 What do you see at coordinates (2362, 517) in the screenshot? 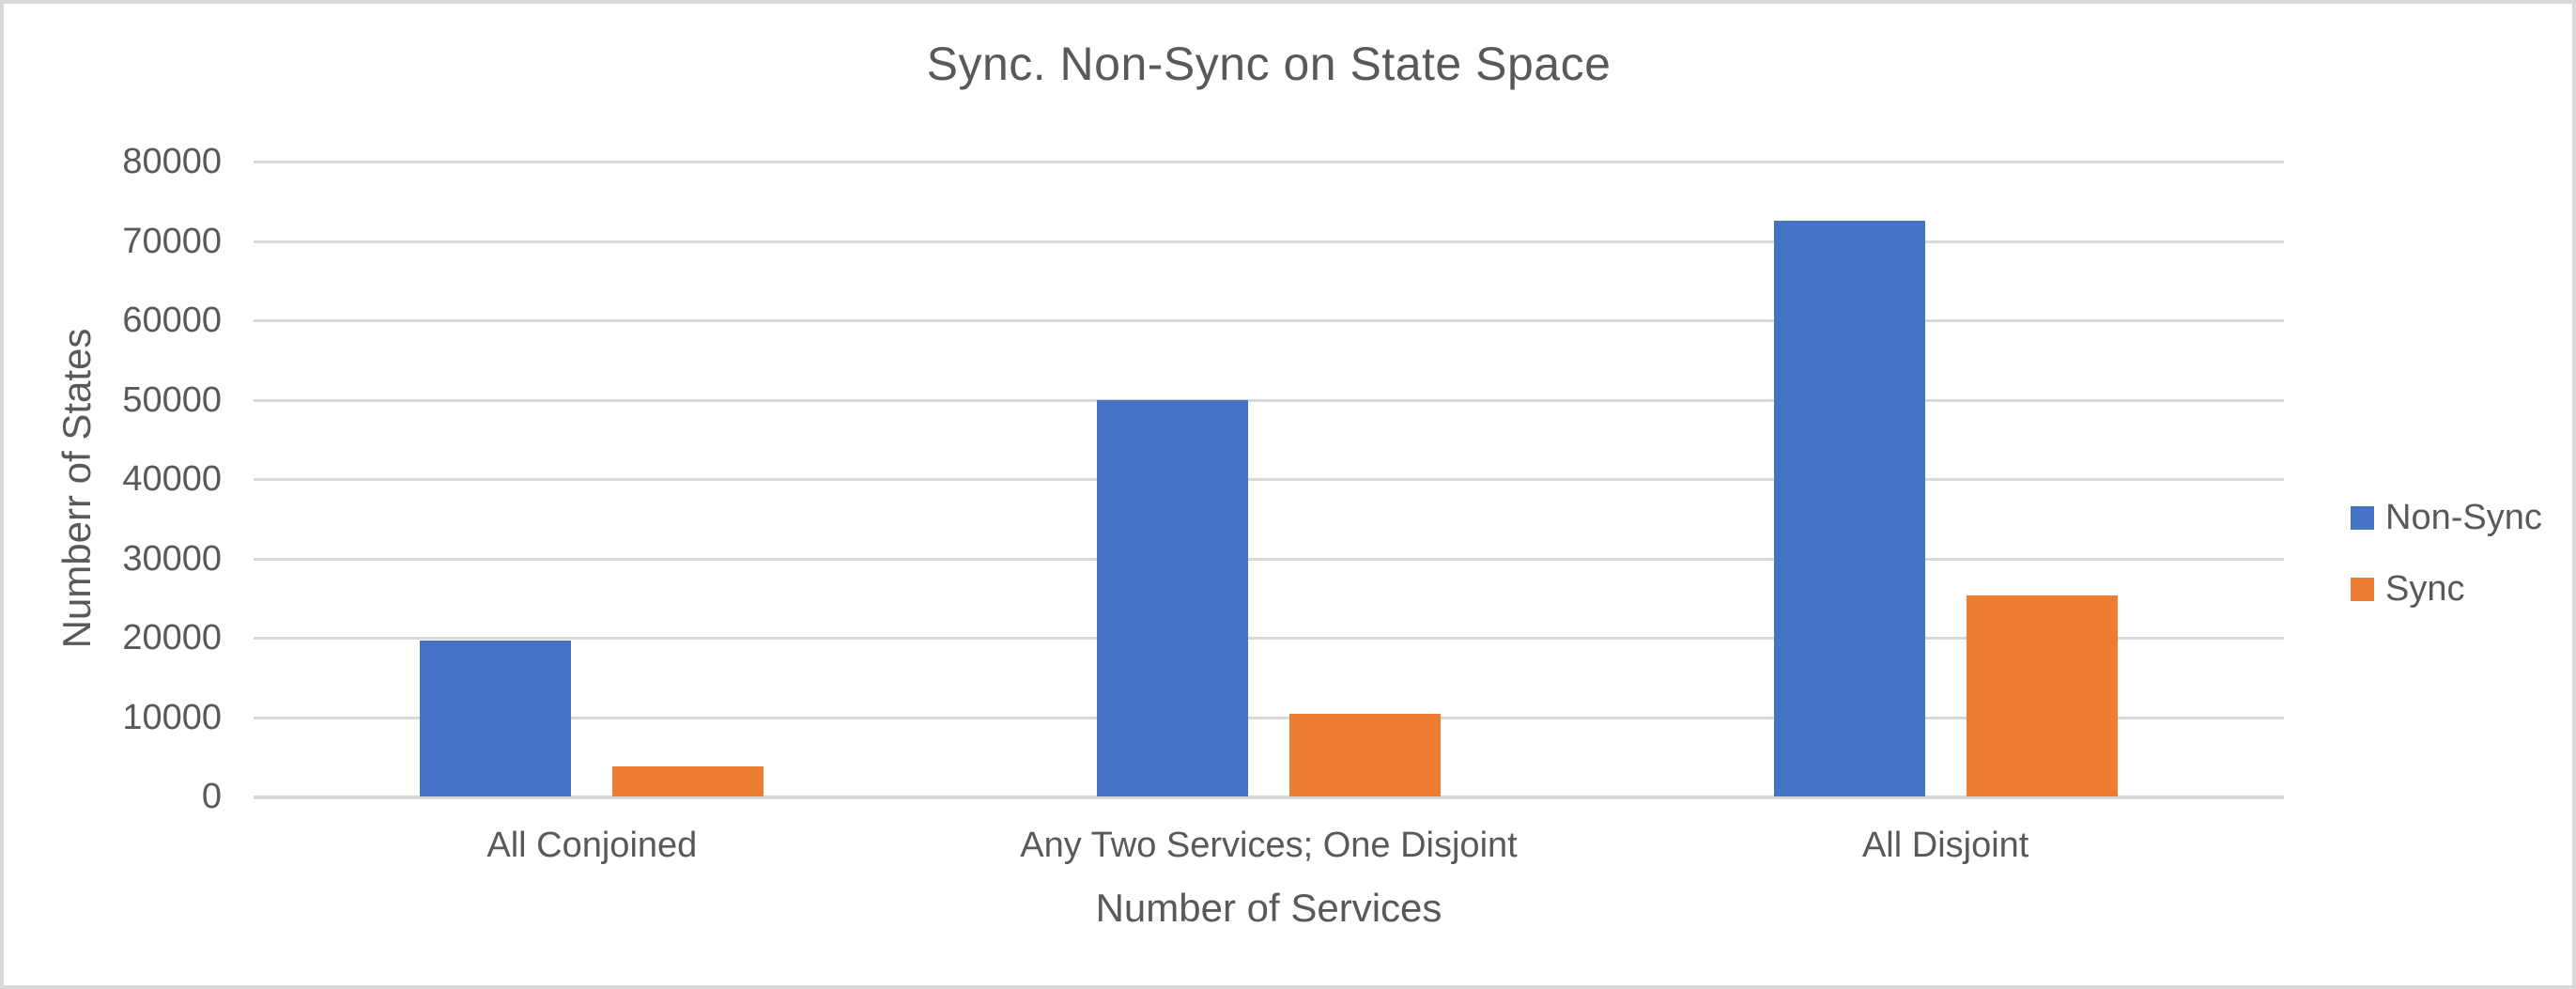
I see `legend-swatch-non-sync-icon` at bounding box center [2362, 517].